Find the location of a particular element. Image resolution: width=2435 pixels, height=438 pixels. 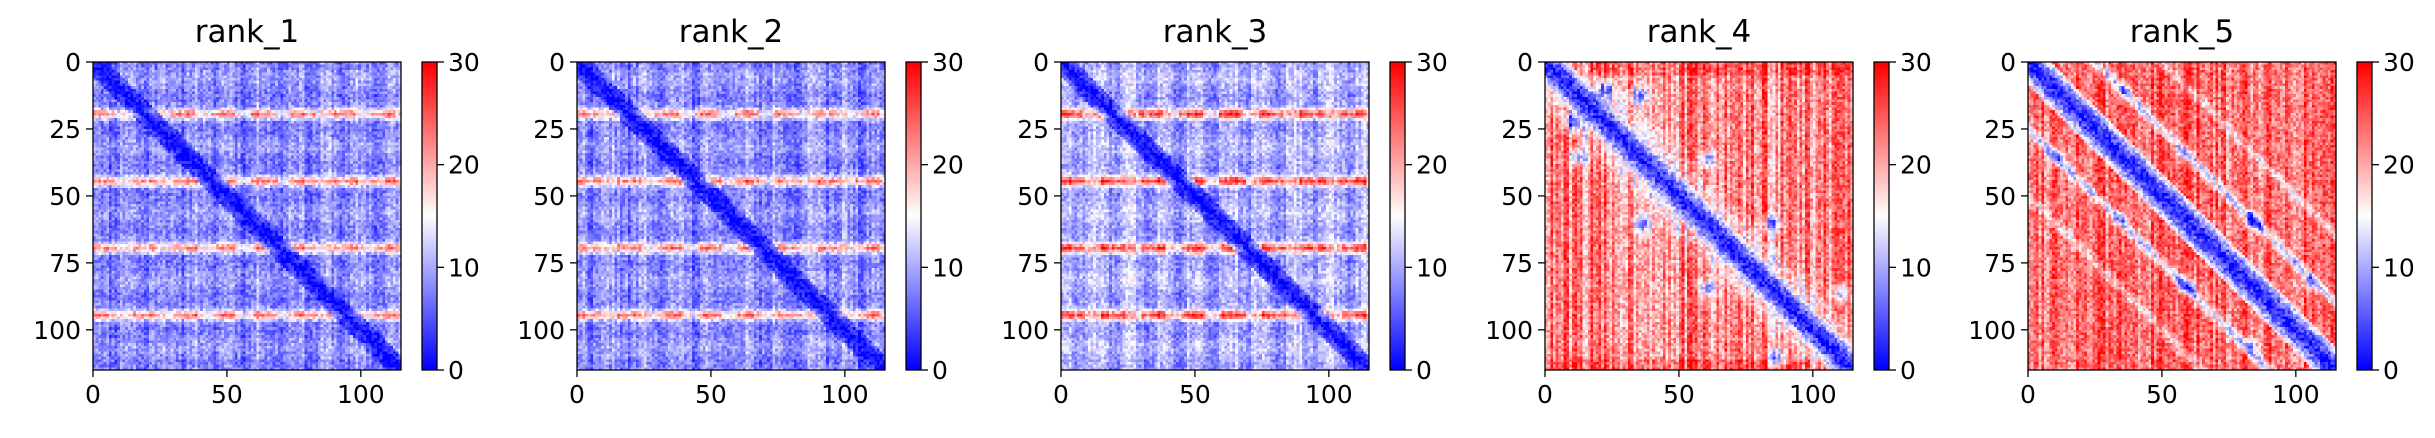

panel-title: rank_5 is located at coordinates (2182, 32).